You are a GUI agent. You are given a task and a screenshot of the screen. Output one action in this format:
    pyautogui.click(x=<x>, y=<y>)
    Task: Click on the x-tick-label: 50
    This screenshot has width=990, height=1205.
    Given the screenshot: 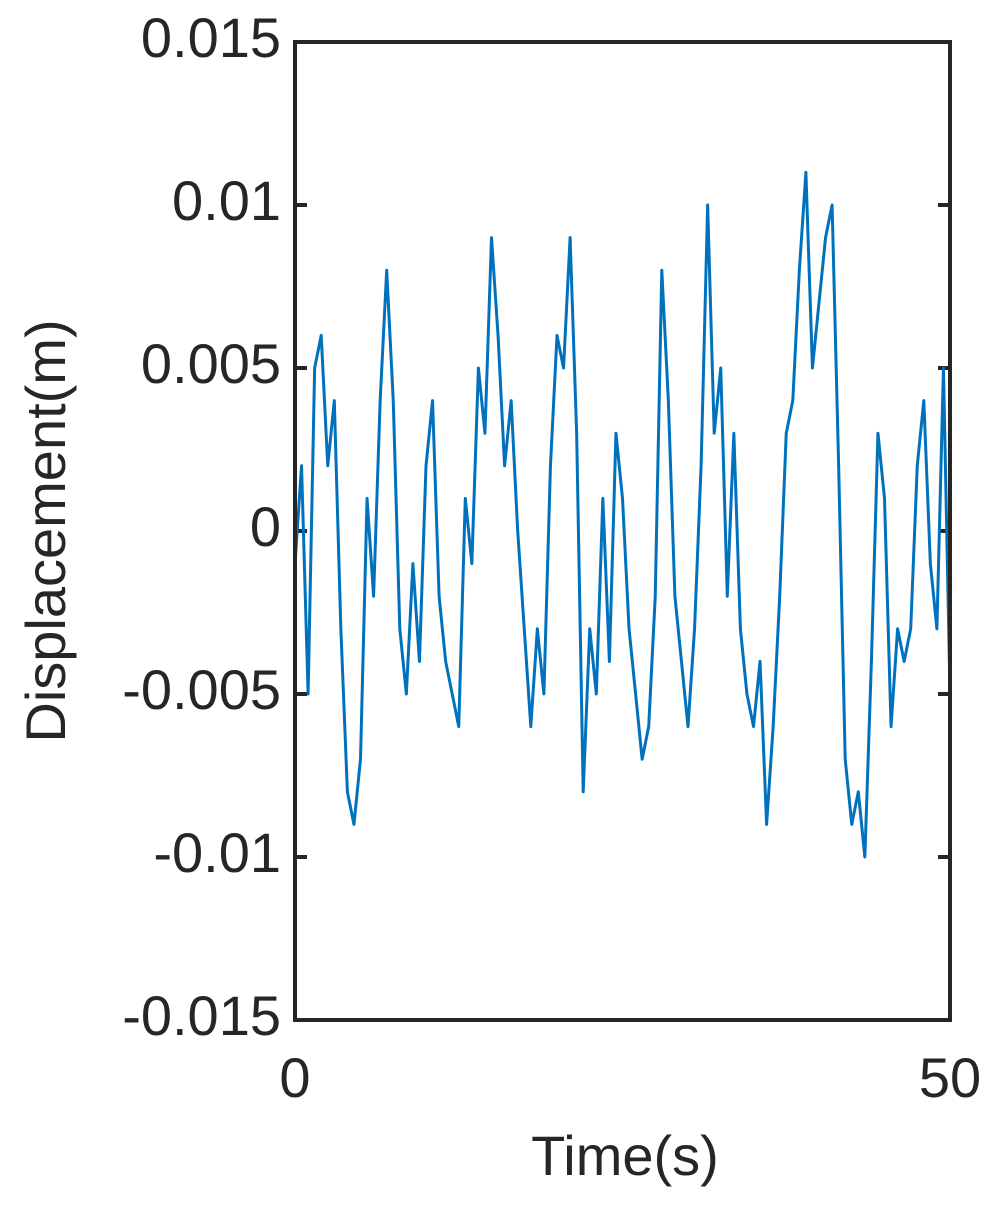 What is the action you would take?
    pyautogui.click(x=950, y=1077)
    